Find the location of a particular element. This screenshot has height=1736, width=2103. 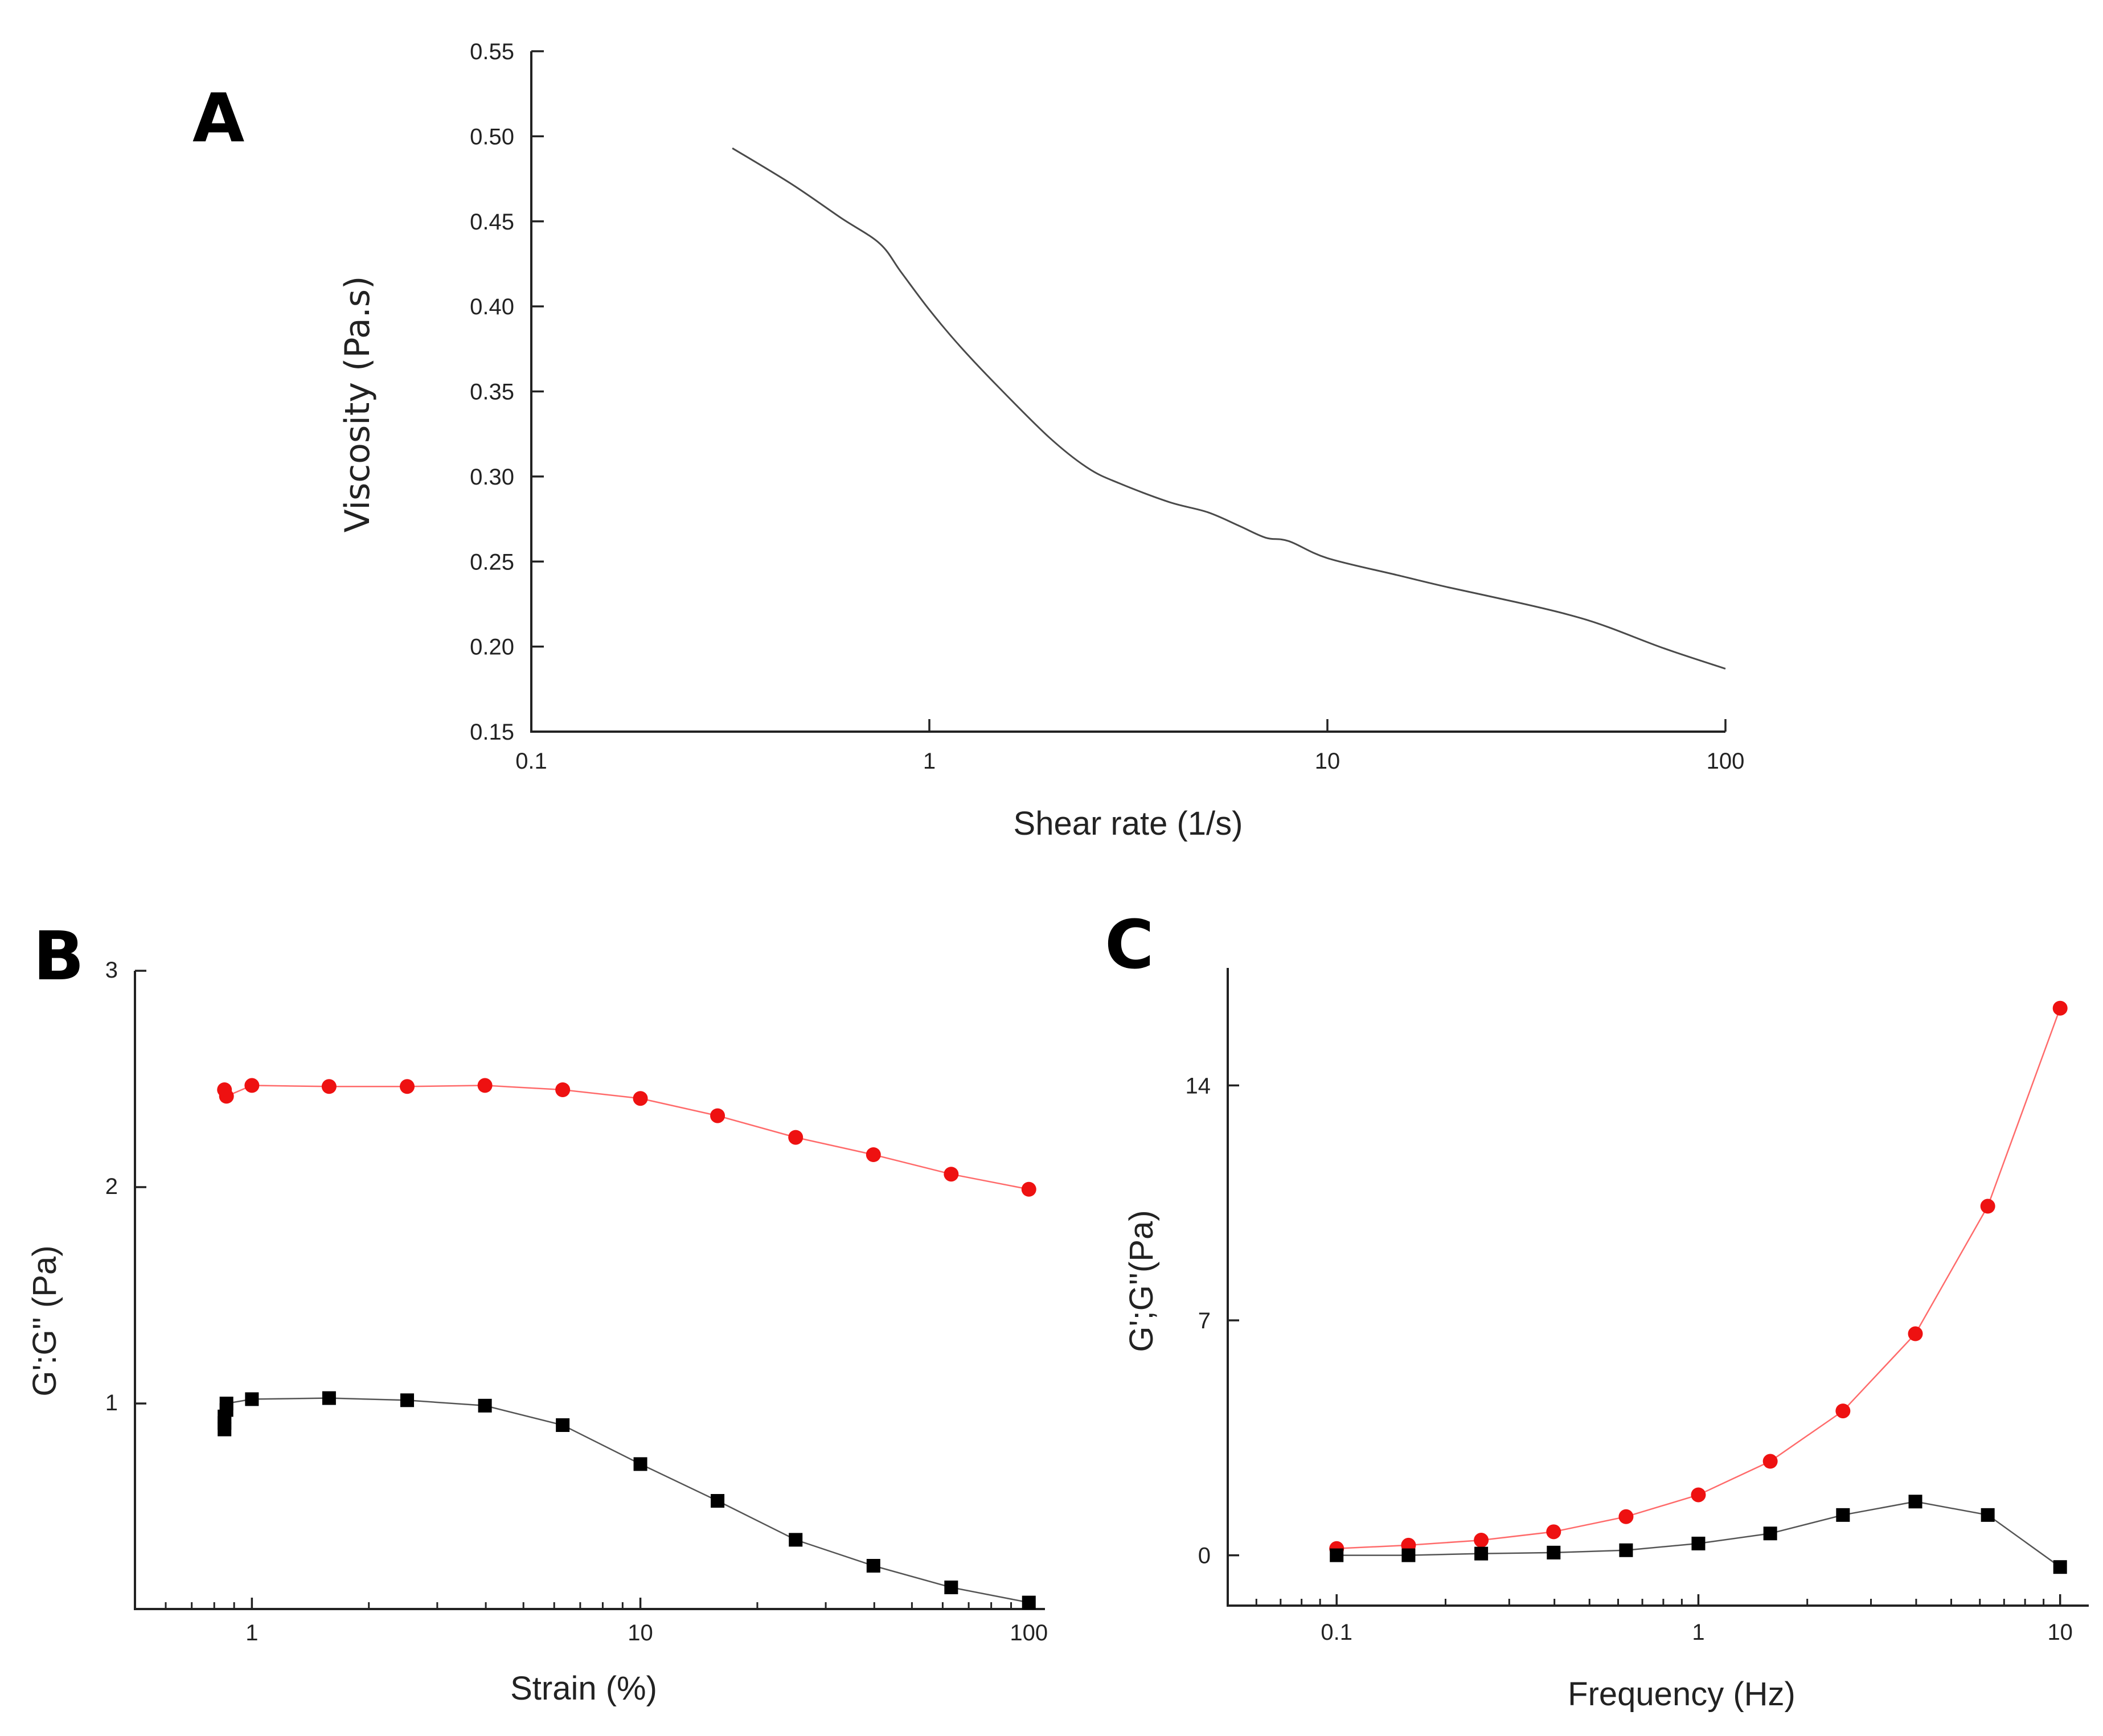

panel-c-series is located at coordinates (1698, 1287).